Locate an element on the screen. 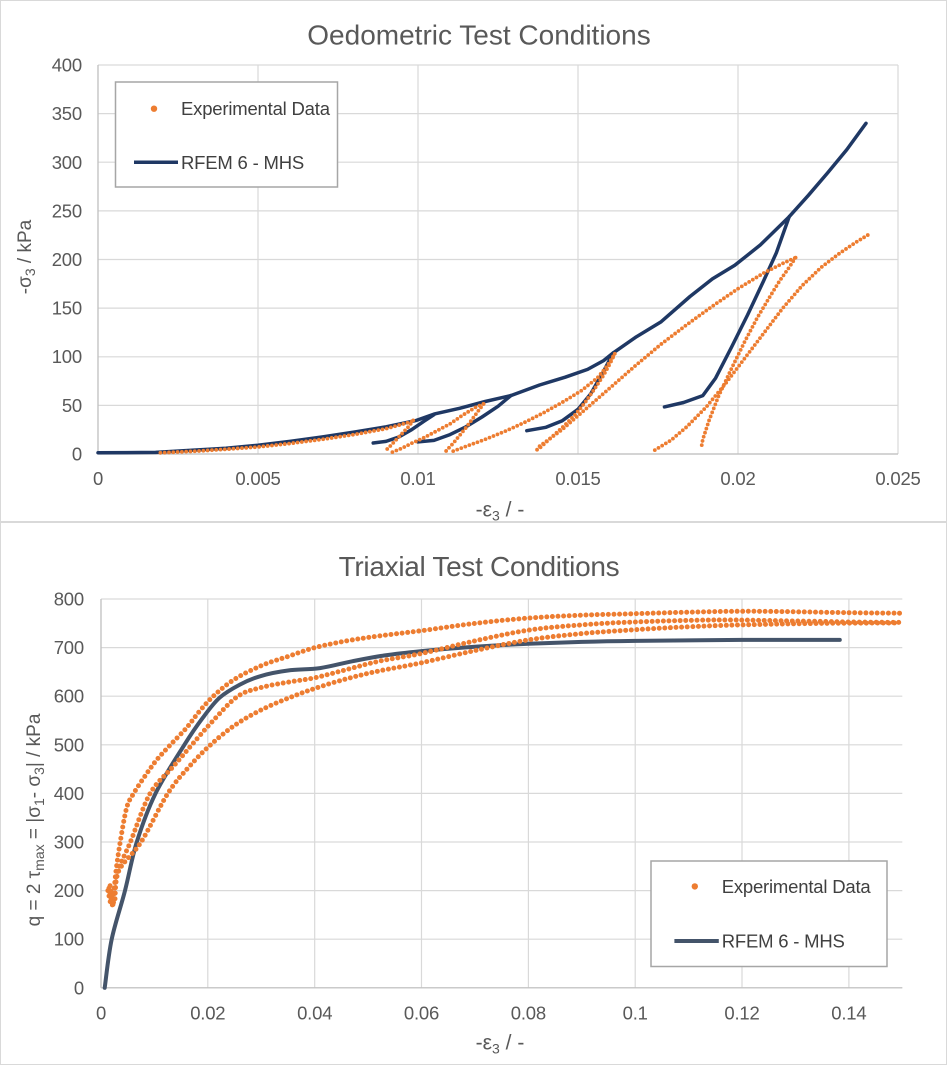  svg-text: q = 2 τmax = |σ1- σ3| / kPa is located at coordinates (35, 819).